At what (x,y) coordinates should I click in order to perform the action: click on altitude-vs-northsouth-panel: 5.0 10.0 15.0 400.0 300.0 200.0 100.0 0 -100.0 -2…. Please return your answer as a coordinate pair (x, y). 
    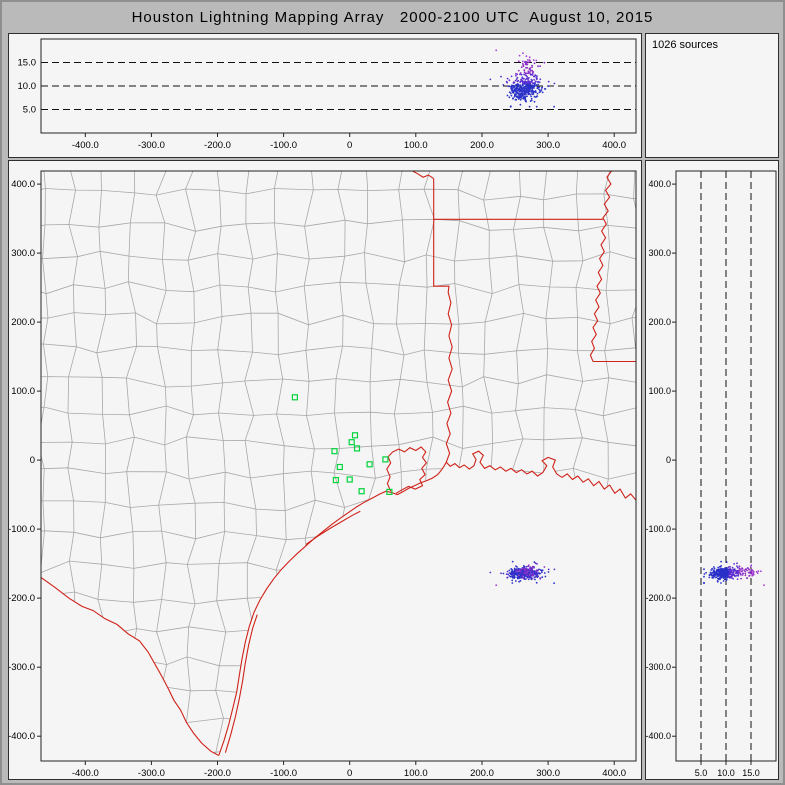
    Looking at the image, I should click on (712, 470).